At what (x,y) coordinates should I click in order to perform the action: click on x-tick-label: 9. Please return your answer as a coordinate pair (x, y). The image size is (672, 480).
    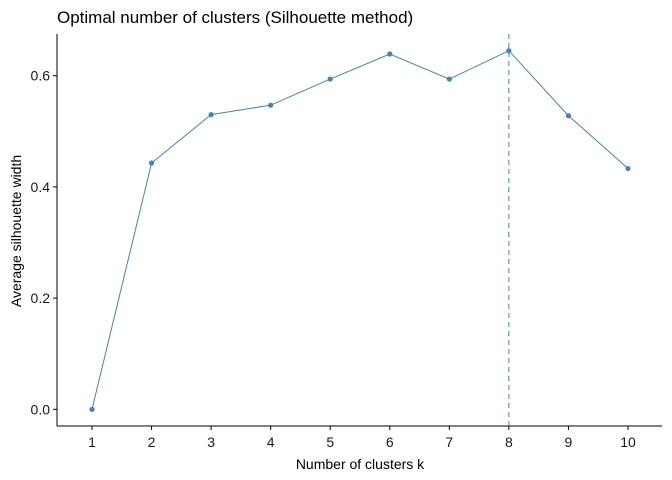
    Looking at the image, I should click on (569, 442).